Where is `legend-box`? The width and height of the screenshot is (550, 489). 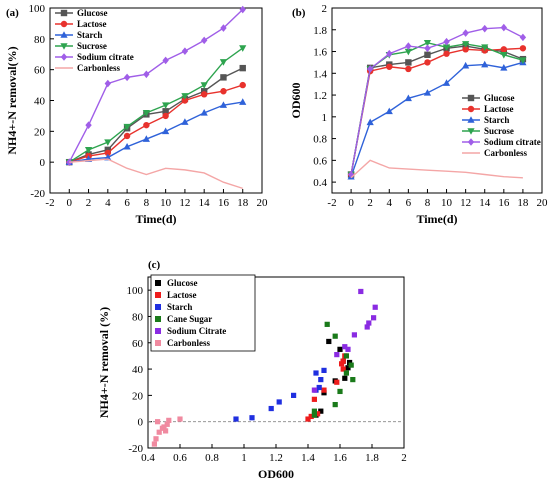
legend-box is located at coordinates (203, 313).